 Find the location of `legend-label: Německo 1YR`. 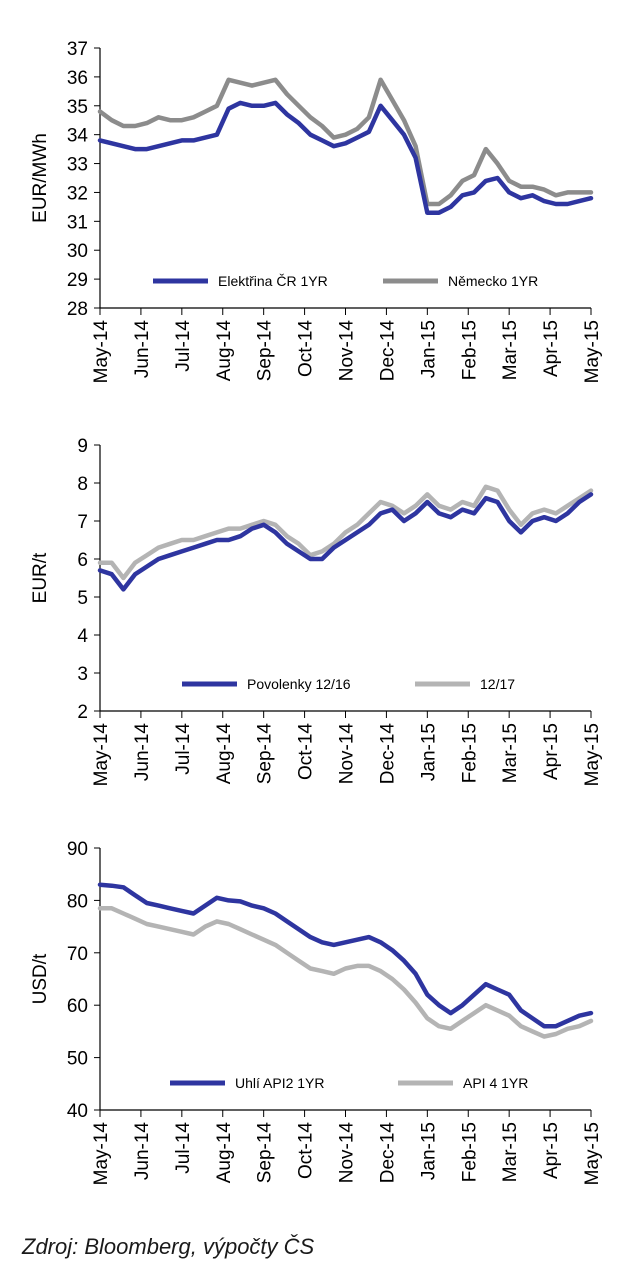

legend-label: Německo 1YR is located at coordinates (493, 281).